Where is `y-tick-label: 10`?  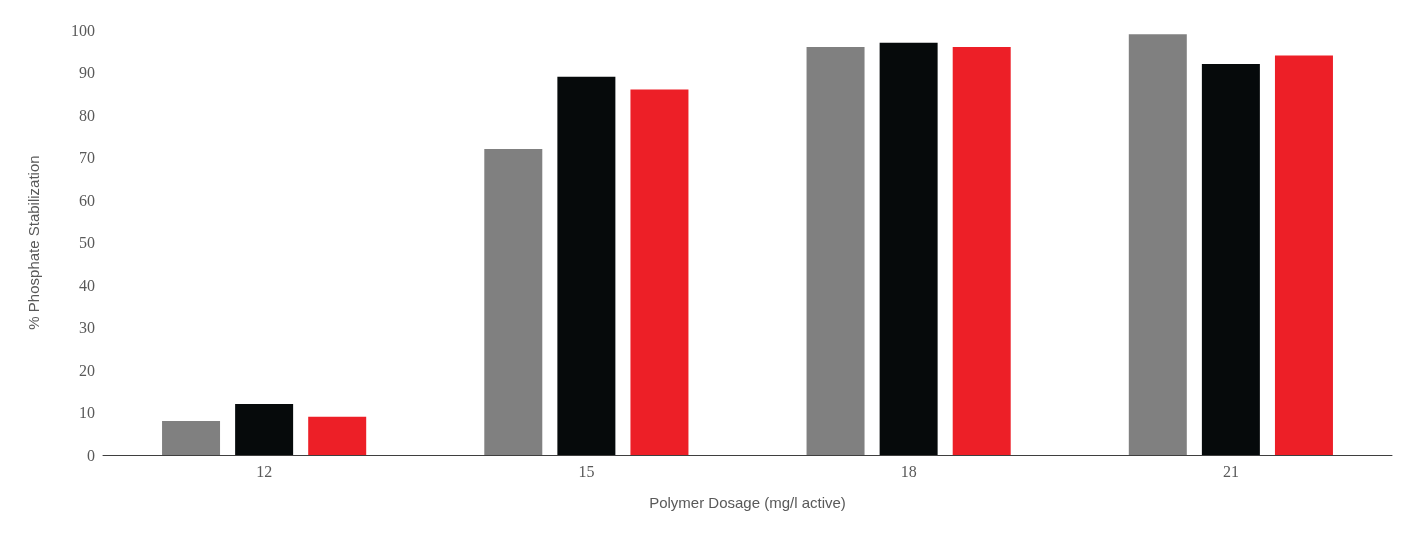
y-tick-label: 10 is located at coordinates (87, 412).